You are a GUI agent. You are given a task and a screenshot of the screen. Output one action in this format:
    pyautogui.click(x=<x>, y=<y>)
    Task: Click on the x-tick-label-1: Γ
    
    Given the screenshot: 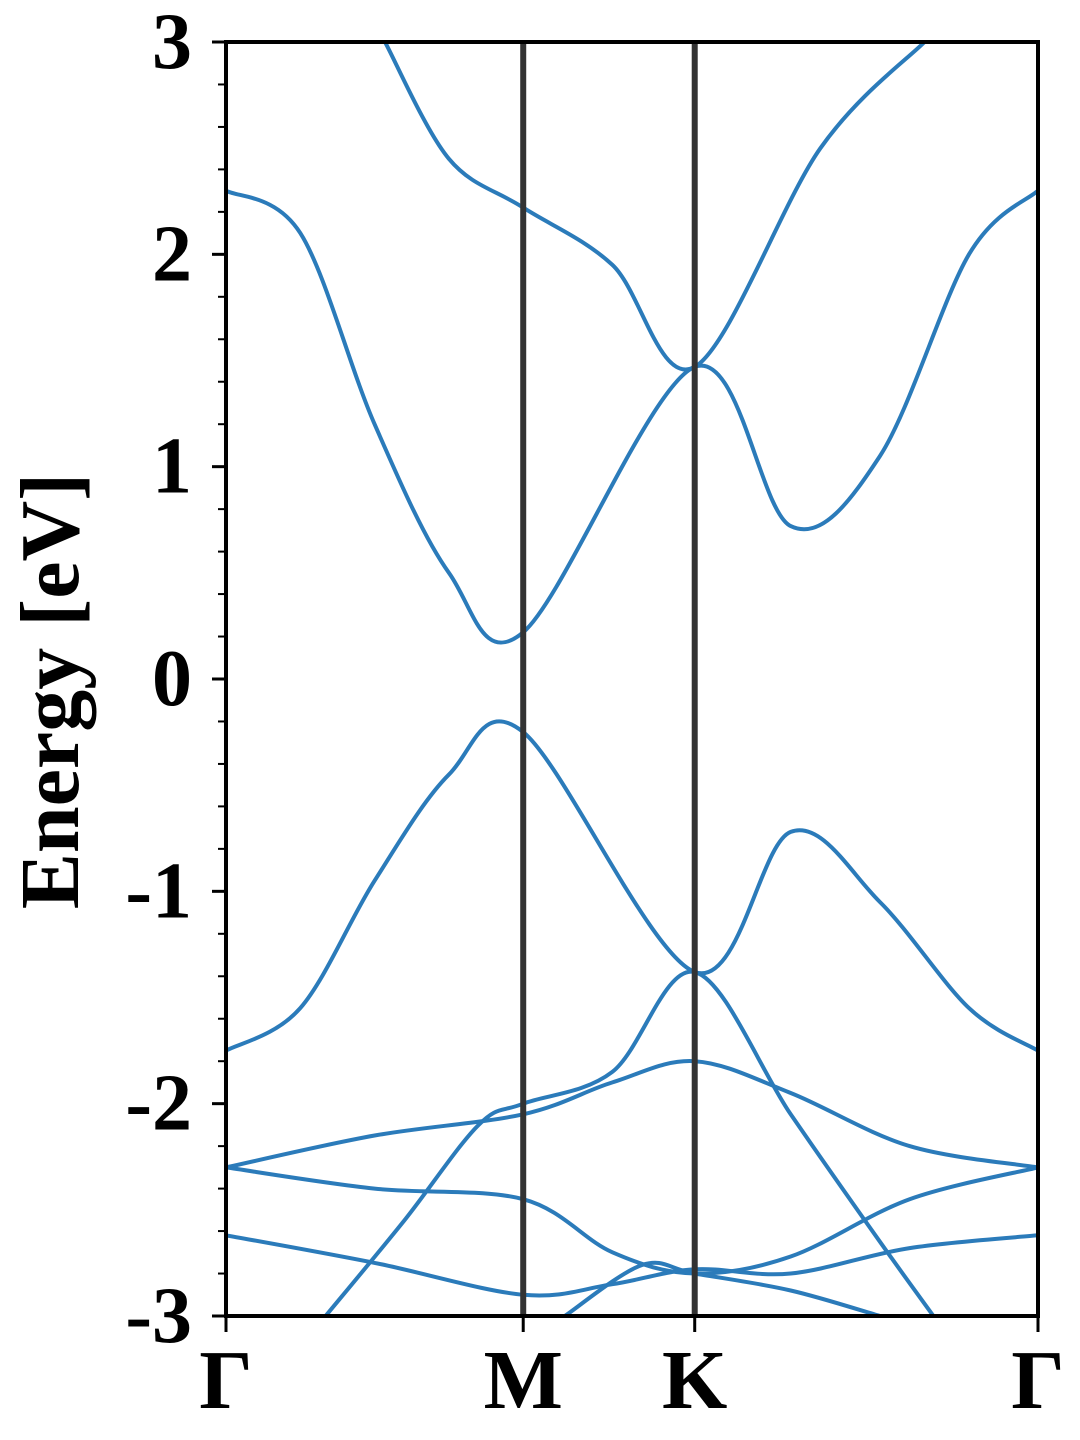 What is the action you would take?
    pyautogui.click(x=225, y=1380)
    